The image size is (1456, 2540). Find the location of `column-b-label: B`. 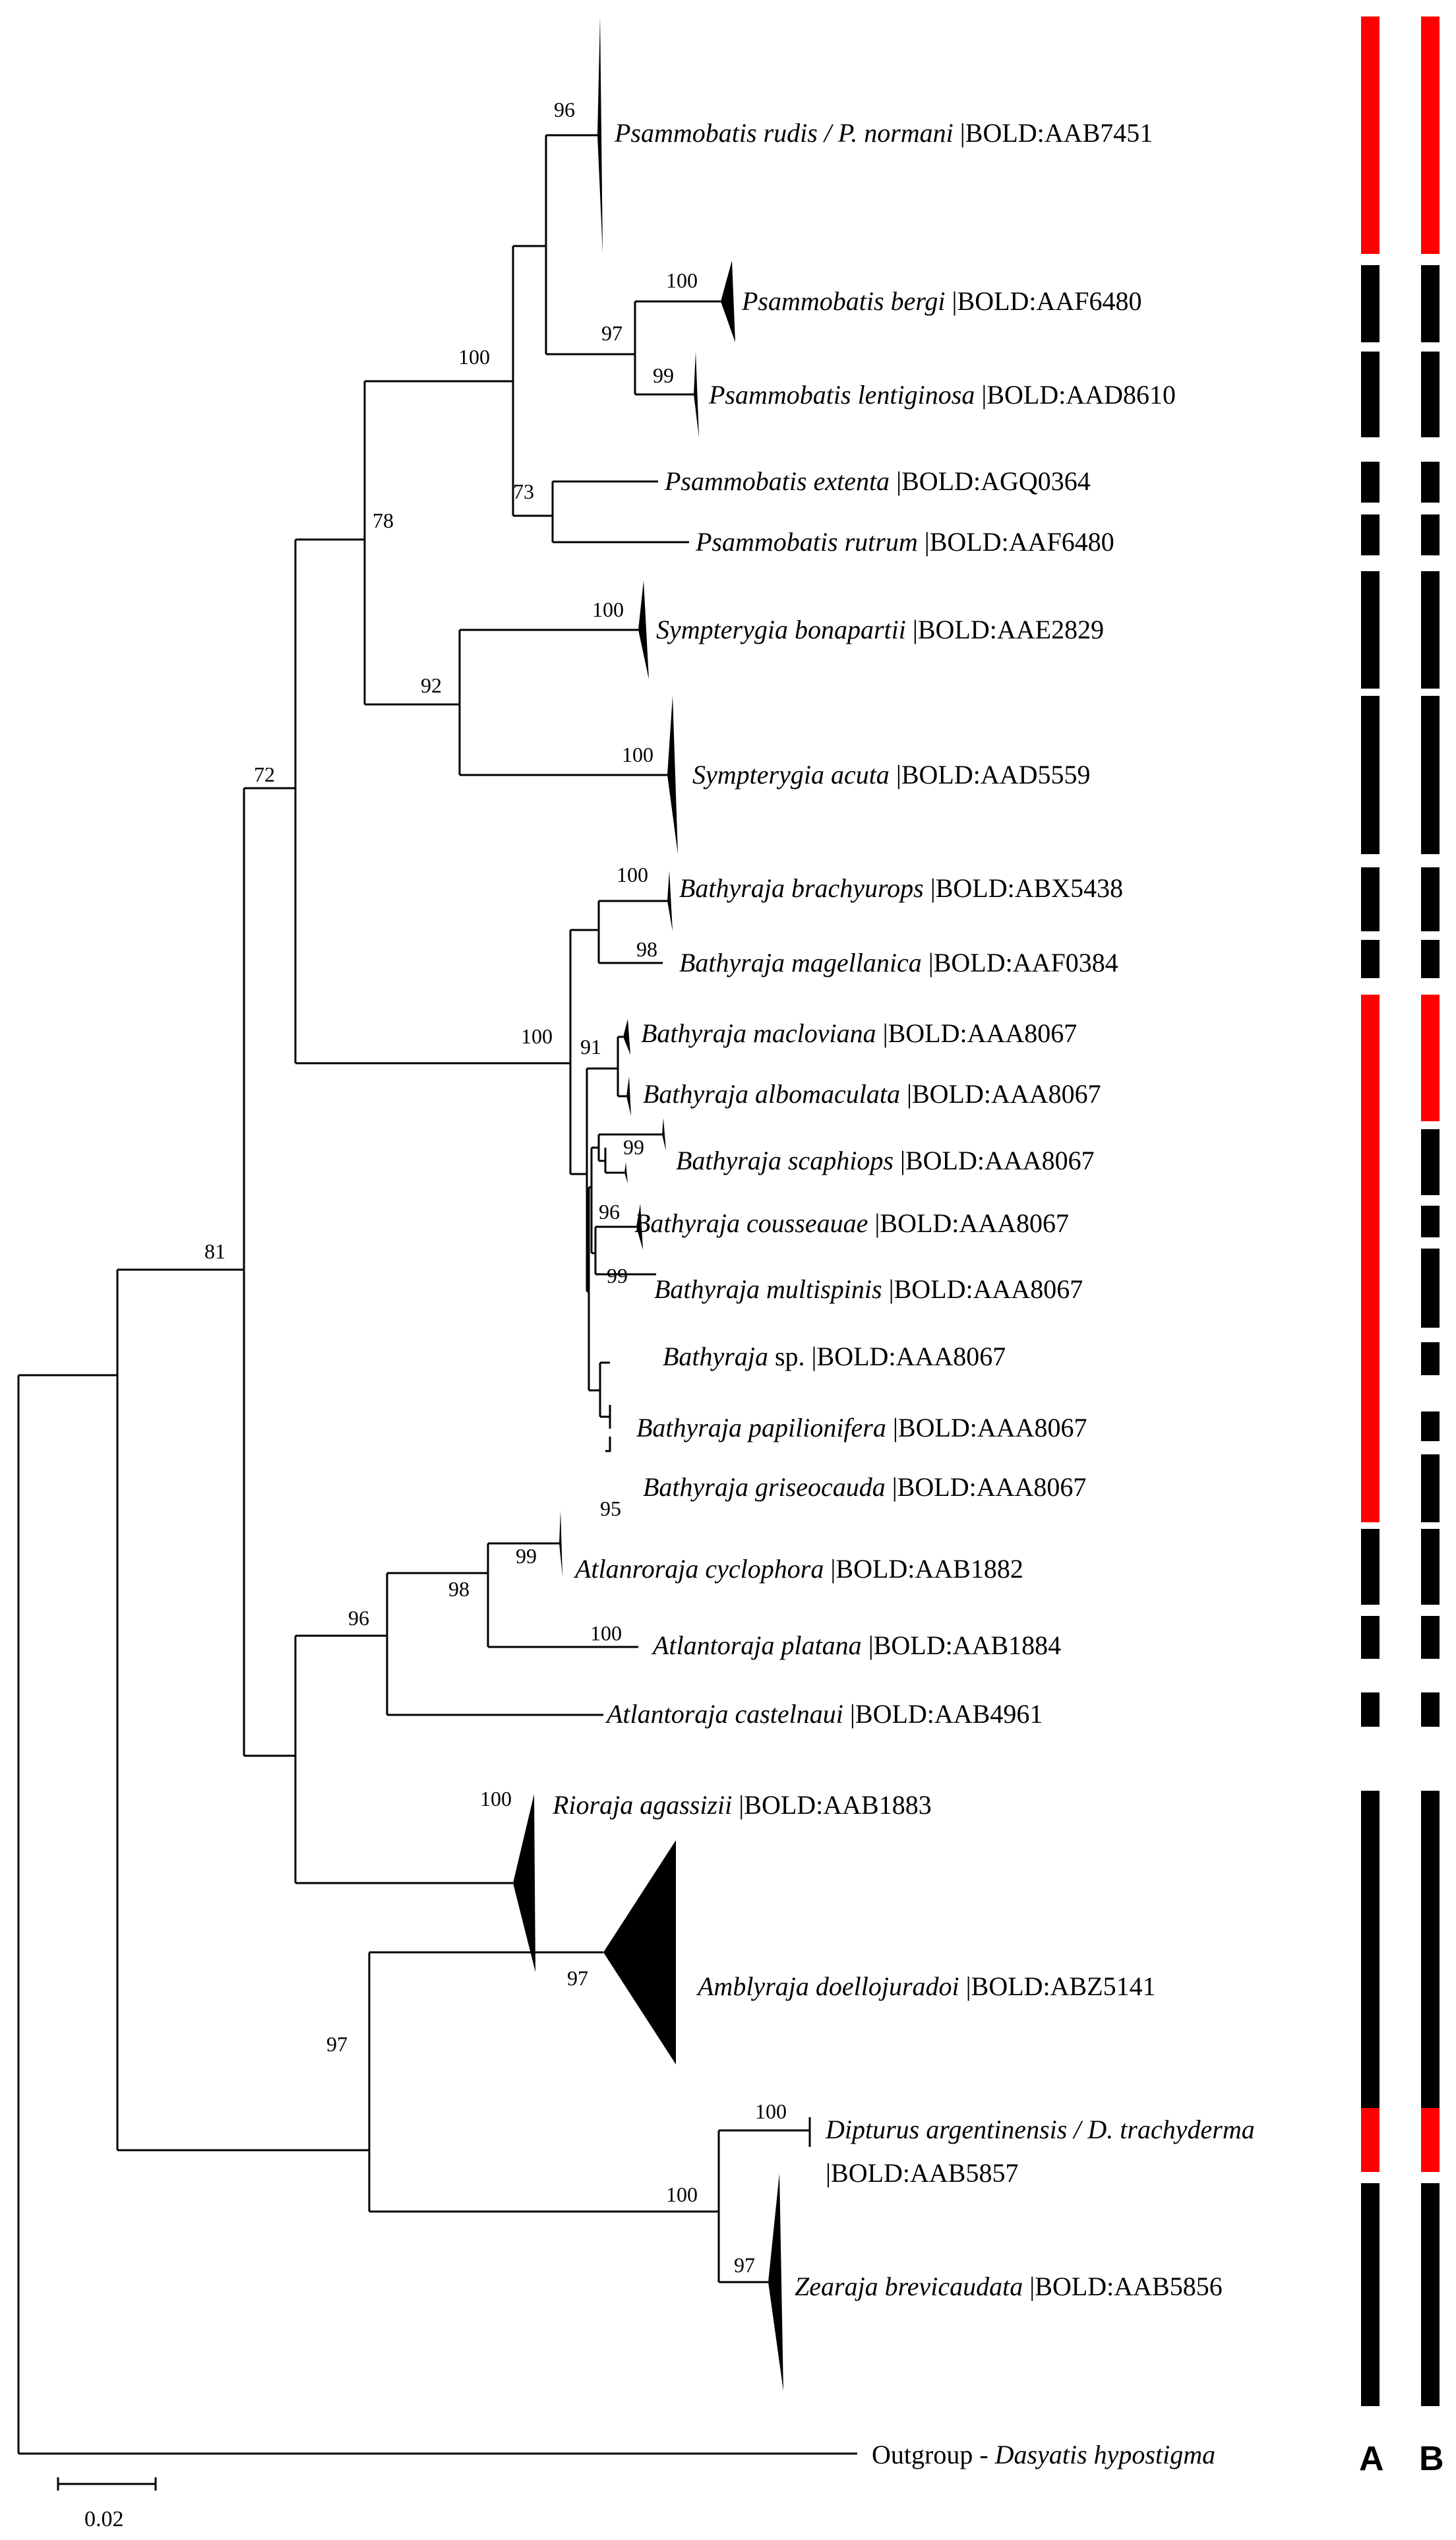

column-b-label: B is located at coordinates (1431, 2459).